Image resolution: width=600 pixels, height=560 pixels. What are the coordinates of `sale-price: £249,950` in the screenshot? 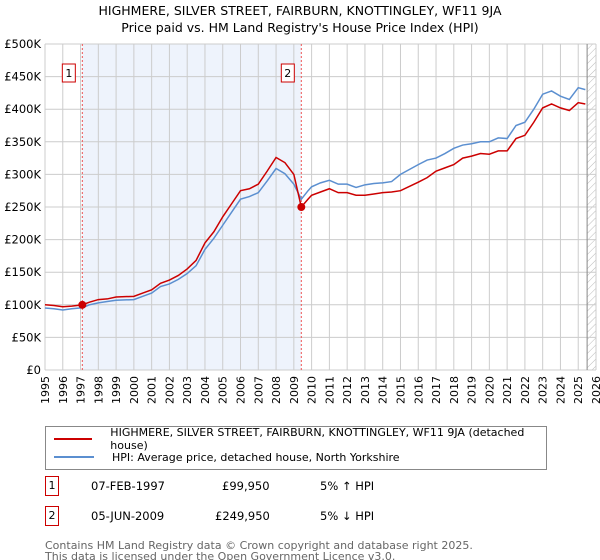 It's located at (242, 516).